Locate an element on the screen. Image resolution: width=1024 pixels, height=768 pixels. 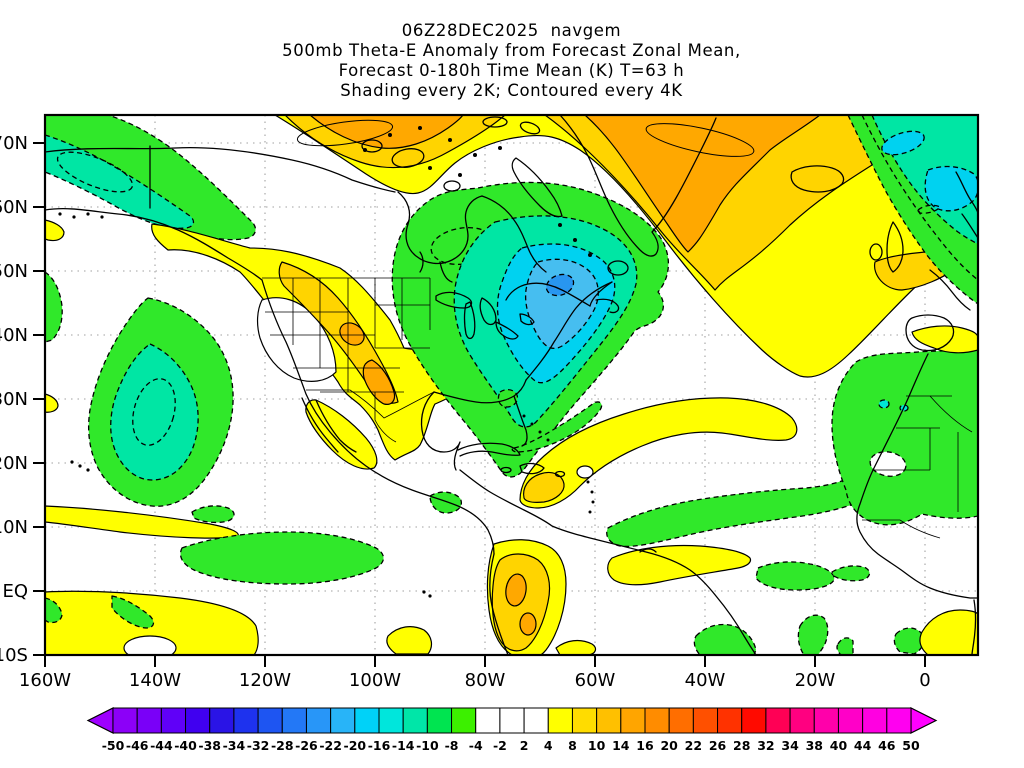
texas-orange-spot is located at coordinates (352, 334).